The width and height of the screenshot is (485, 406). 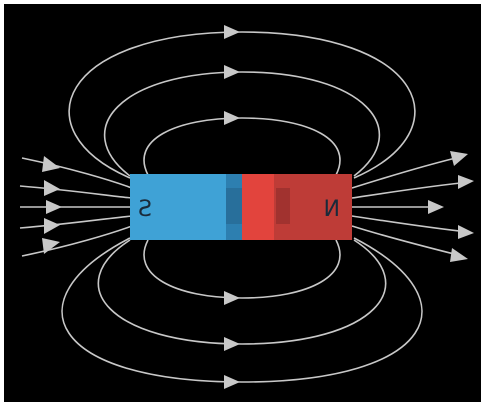 I want to click on field-lines-left, so click(x=76, y=207).